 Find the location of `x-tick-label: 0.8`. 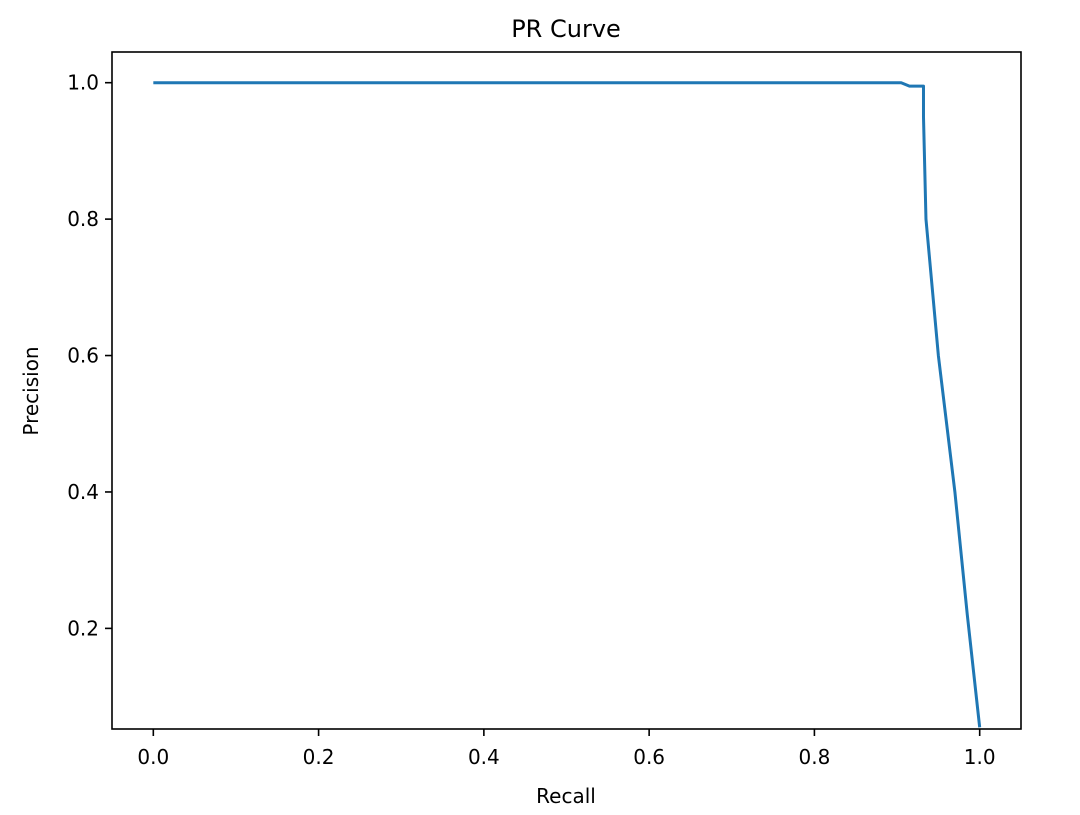

x-tick-label: 0.8 is located at coordinates (815, 757).